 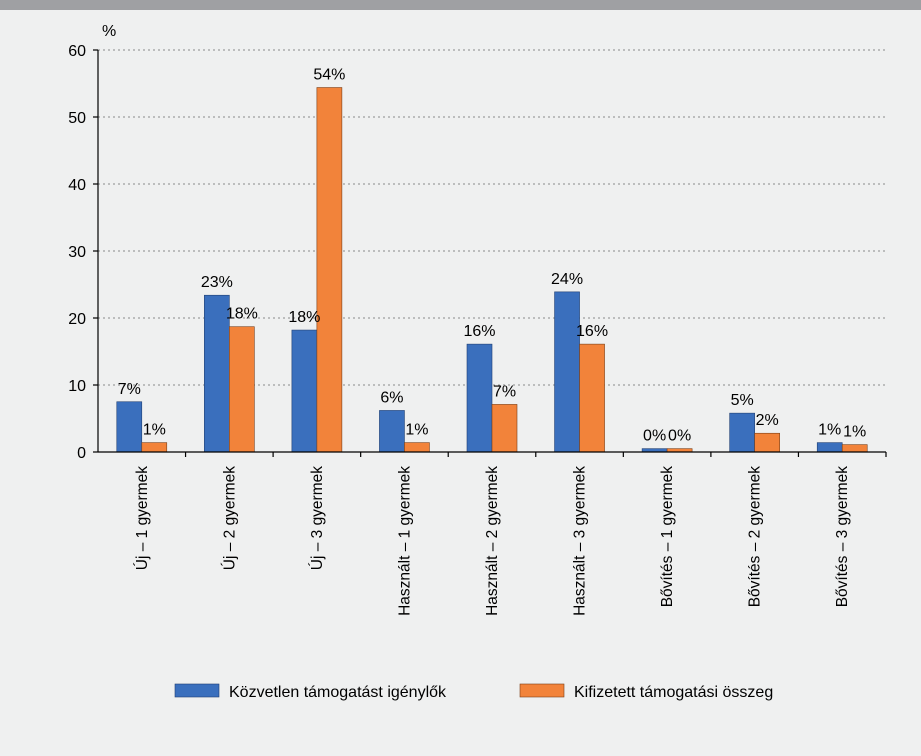 I want to click on legend-label-series-2: Kifizetett támogatási összeg, so click(x=673, y=692).